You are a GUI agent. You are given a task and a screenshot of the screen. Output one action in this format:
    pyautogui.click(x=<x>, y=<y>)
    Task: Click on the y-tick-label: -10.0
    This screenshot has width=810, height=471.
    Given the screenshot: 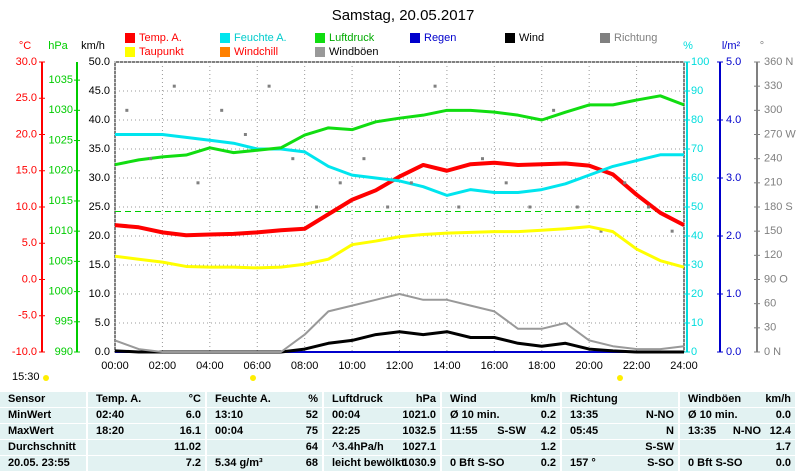 What is the action you would take?
    pyautogui.click(x=24, y=352)
    